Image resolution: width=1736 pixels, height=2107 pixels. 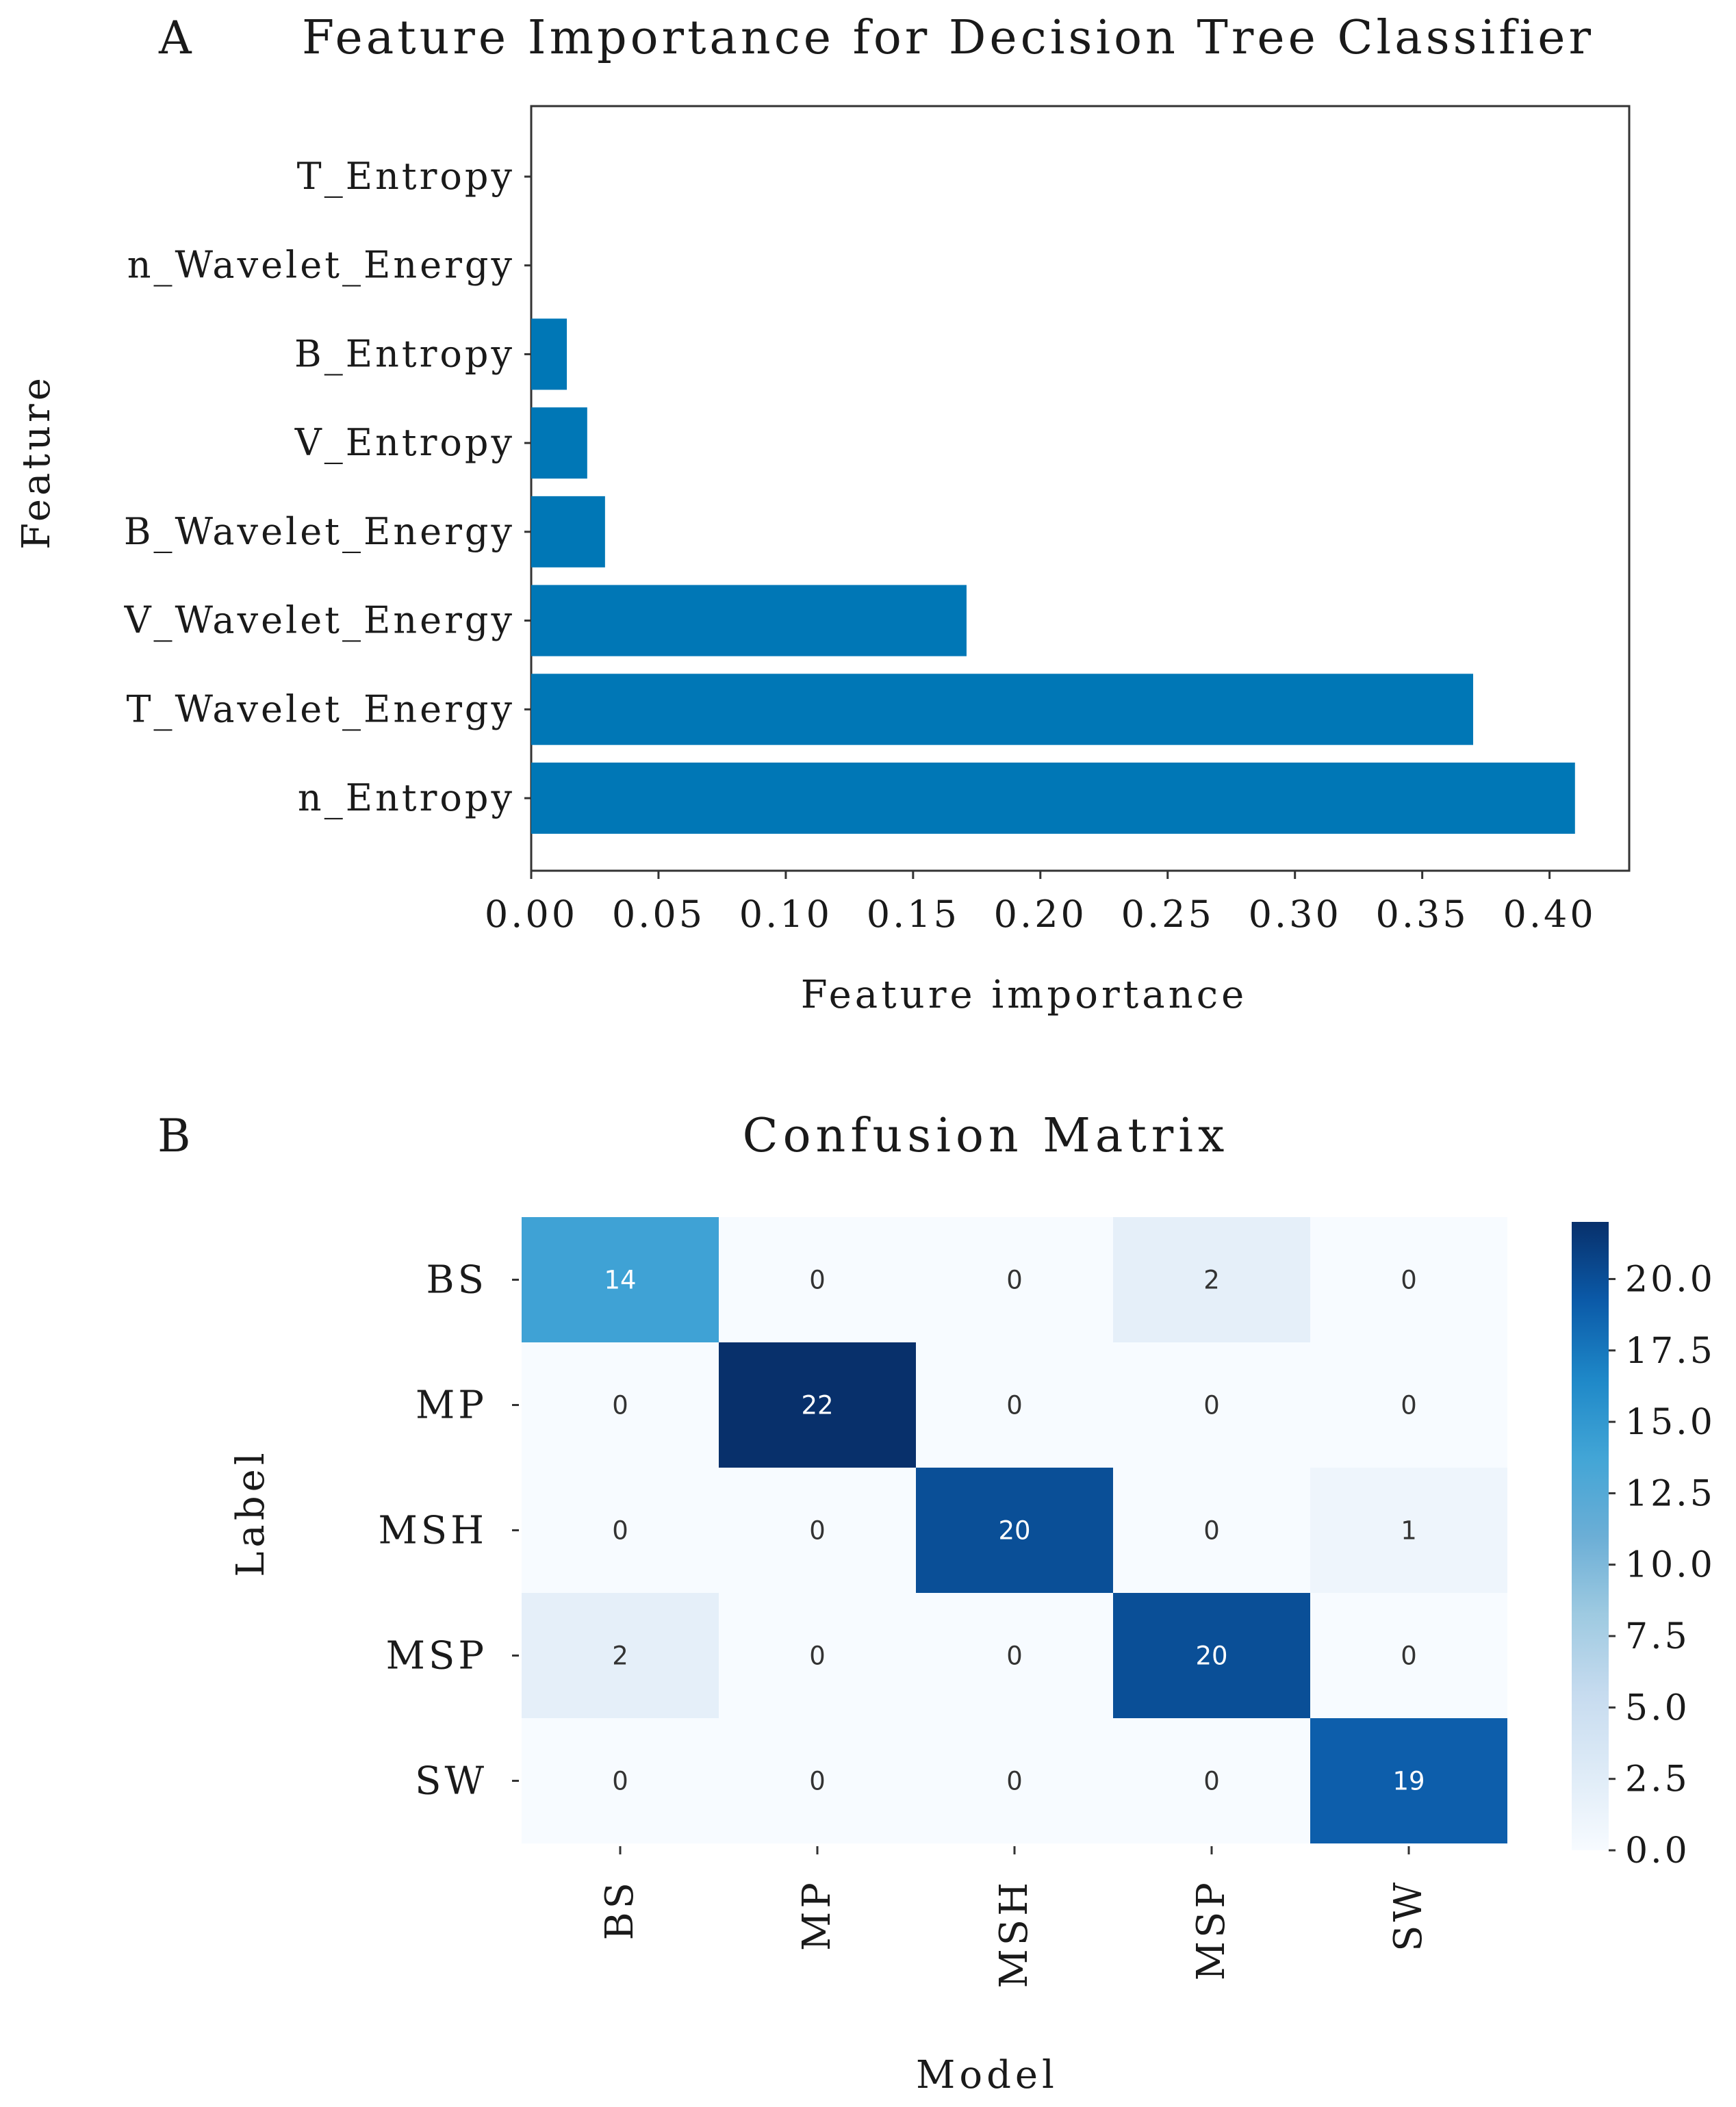 I want to click on cell-MSH-BS, so click(x=620, y=1530).